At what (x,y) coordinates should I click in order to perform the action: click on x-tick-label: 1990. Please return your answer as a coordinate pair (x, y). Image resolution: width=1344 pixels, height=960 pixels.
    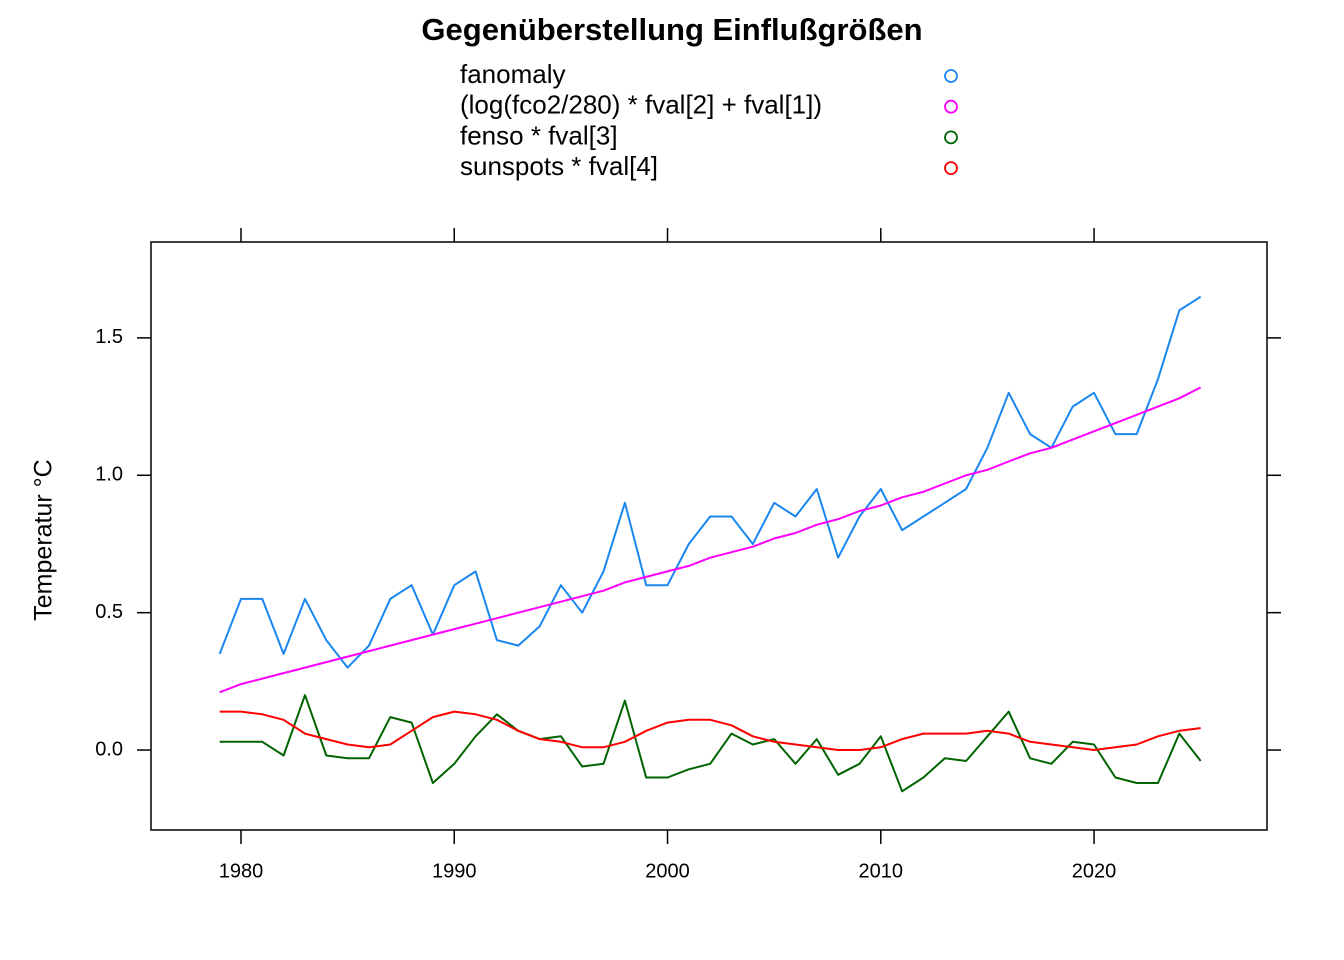
    Looking at the image, I should click on (454, 871).